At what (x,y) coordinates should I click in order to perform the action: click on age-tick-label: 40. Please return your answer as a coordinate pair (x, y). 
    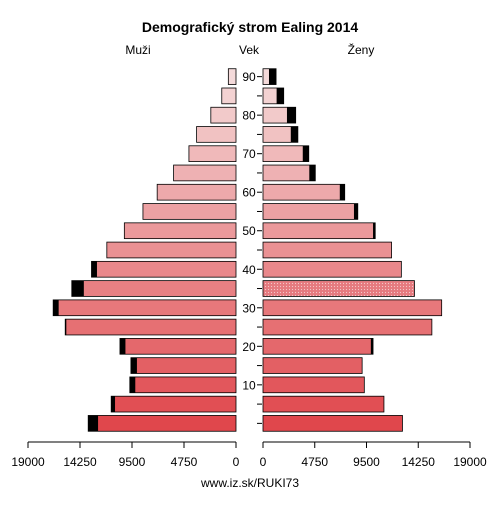
    Looking at the image, I should click on (249, 270).